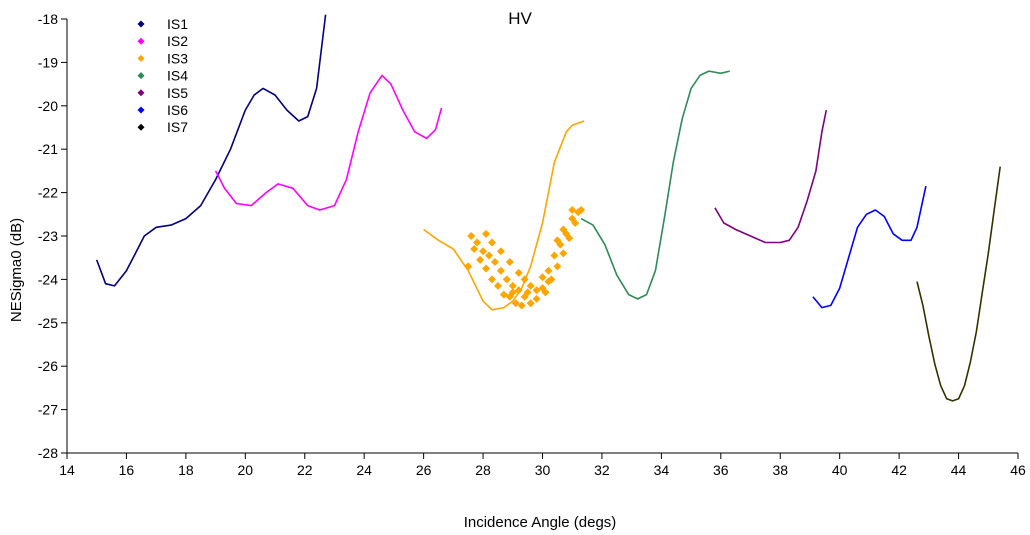 The height and width of the screenshot is (535, 1030). Describe the element at coordinates (162, 76) in the screenshot. I see `legend-item-is4: IS4` at that location.